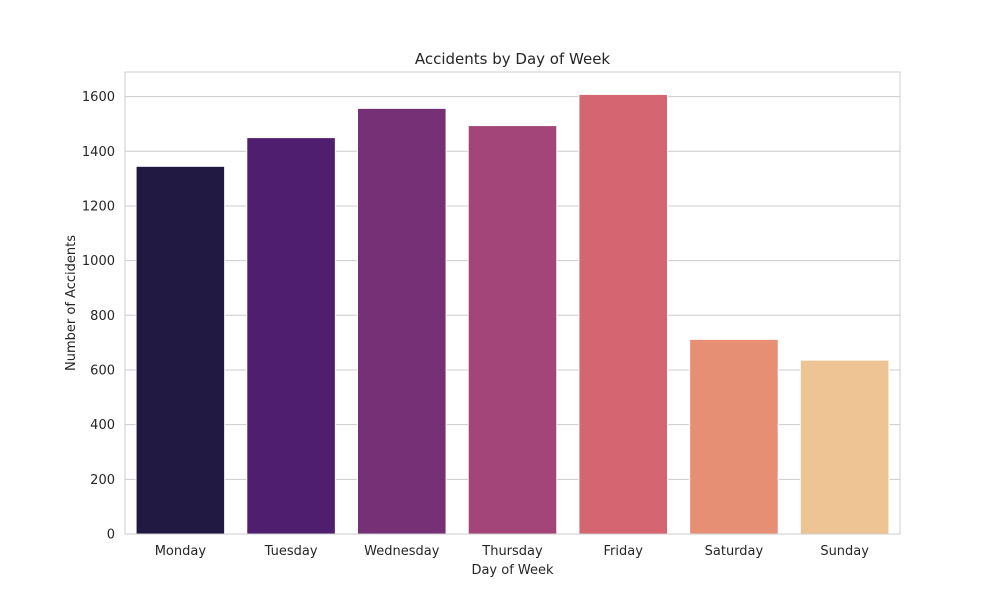 This screenshot has height=600, width=1000. I want to click on bar-saturday, so click(734, 436).